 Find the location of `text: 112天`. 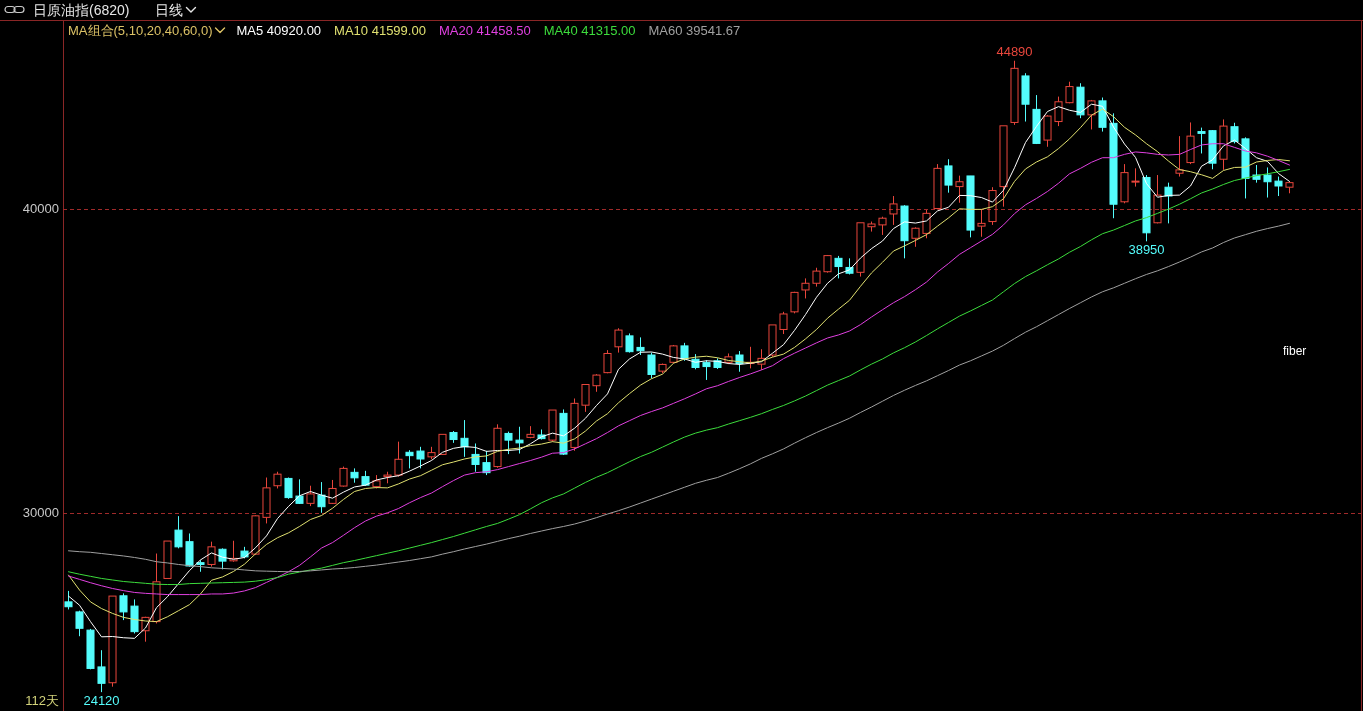

text: 112天 is located at coordinates (42, 700).